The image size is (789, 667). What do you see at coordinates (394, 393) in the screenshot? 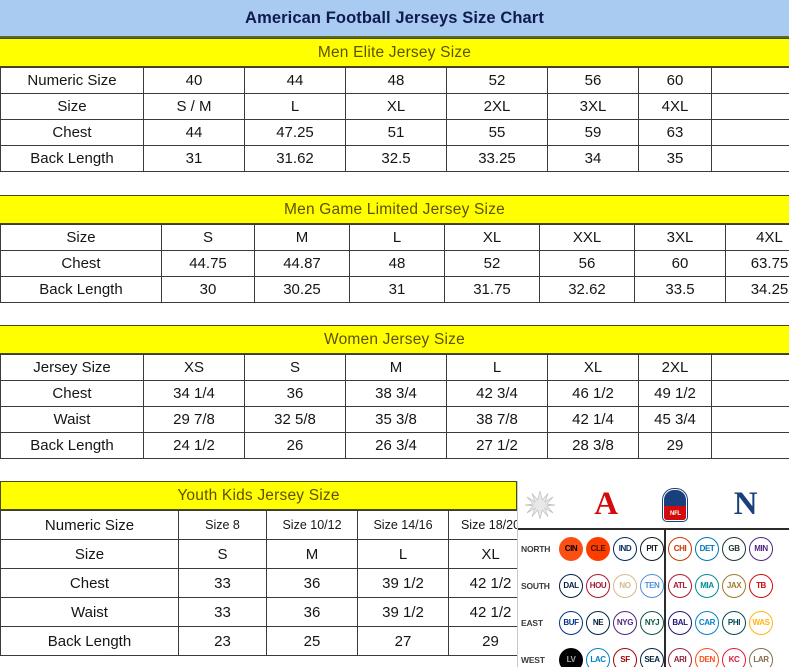
I see `table-row: Chest 34 1/4 36 38 3/4 42 3/4 46 1/2 49 1/2` at bounding box center [394, 393].